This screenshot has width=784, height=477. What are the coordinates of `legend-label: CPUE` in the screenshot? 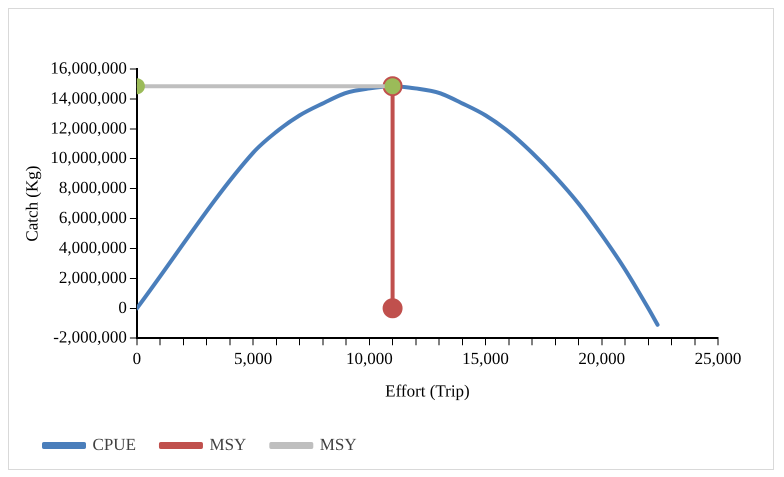 It's located at (114, 444).